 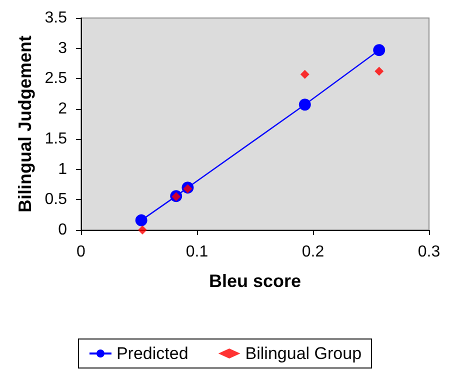 What do you see at coordinates (152, 353) in the screenshot?
I see `legend-label: Predicted` at bounding box center [152, 353].